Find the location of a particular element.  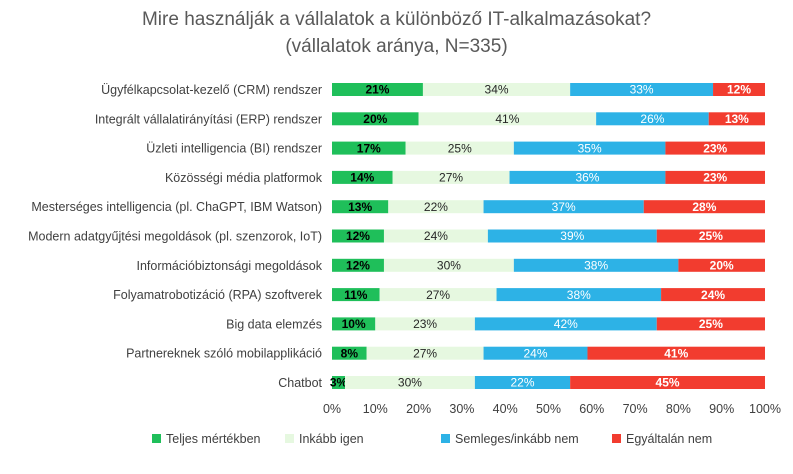

x-tick-label: 80% is located at coordinates (678, 409).